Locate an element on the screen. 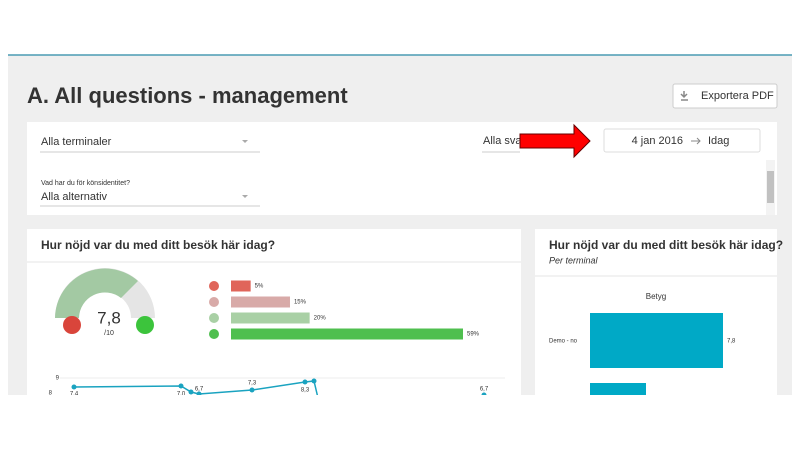  point-label: 7,4 is located at coordinates (74, 395).